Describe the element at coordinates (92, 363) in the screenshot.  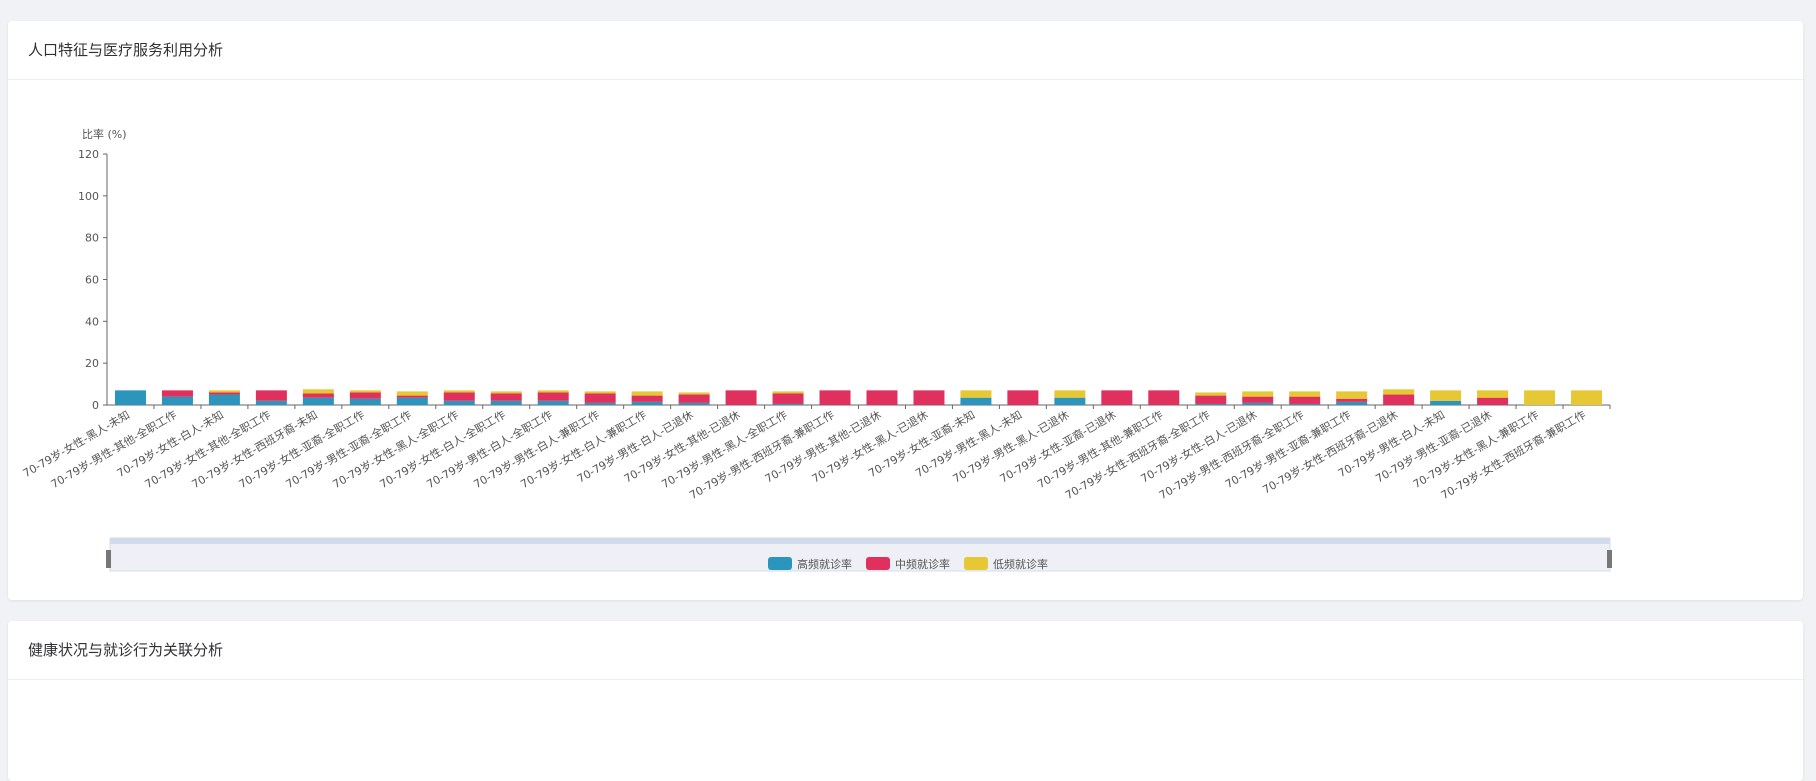
I see `y-tick-label: 20` at that location.